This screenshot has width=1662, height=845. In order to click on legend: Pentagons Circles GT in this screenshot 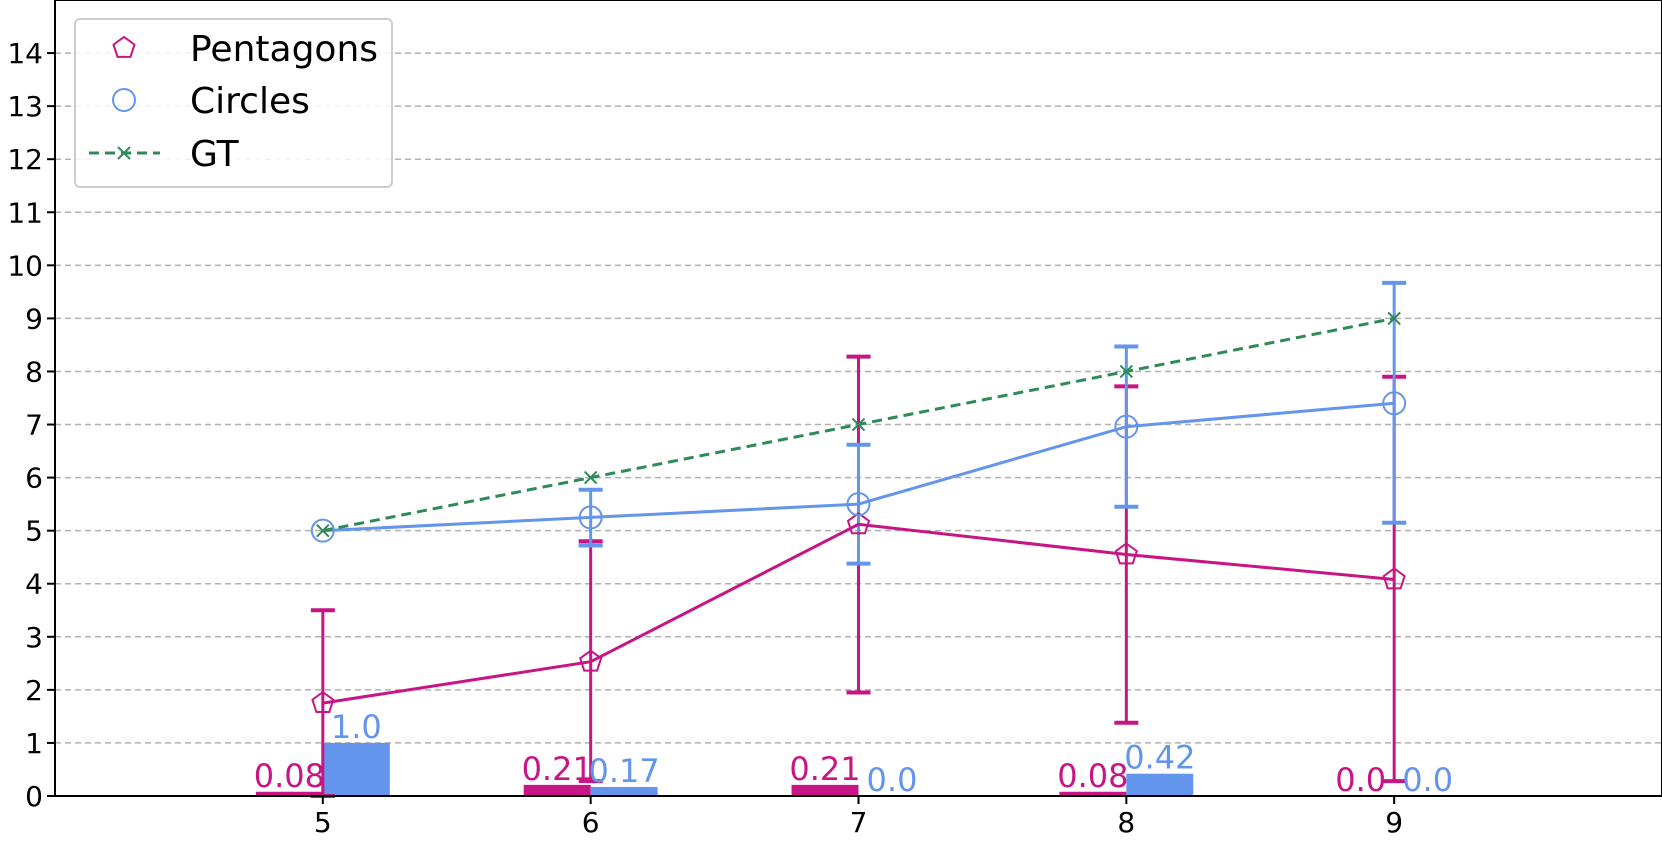, I will do `click(233, 103)`.